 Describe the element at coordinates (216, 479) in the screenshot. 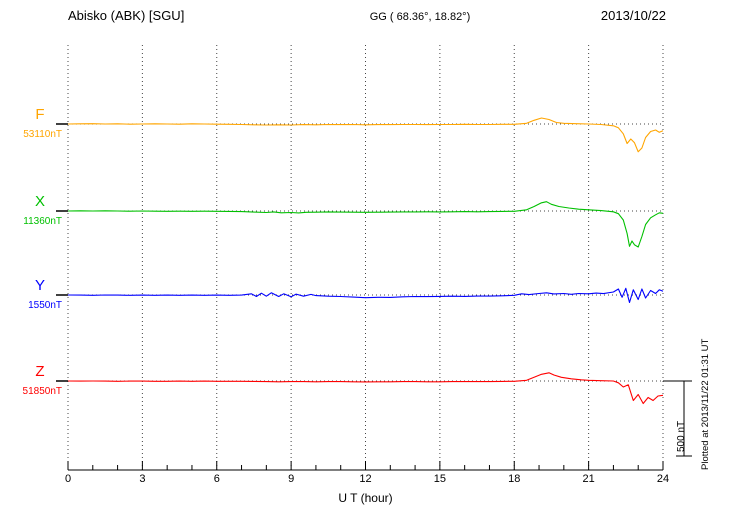

I see `x-tick-label-6: 6` at that location.